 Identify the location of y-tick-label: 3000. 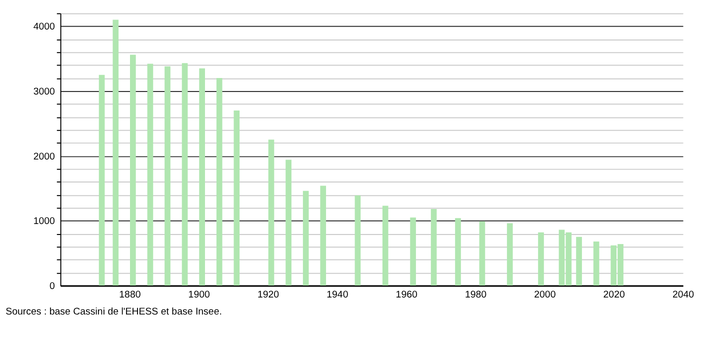
(44, 92).